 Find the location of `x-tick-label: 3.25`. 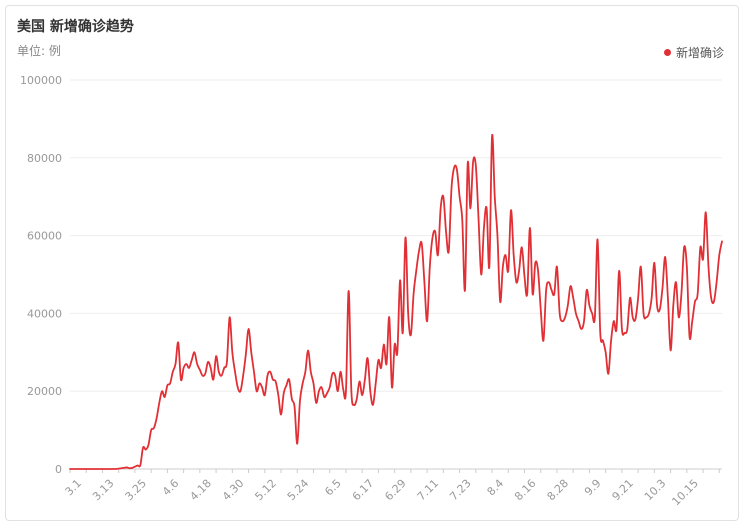

x-tick-label: 3.25 is located at coordinates (136, 490).